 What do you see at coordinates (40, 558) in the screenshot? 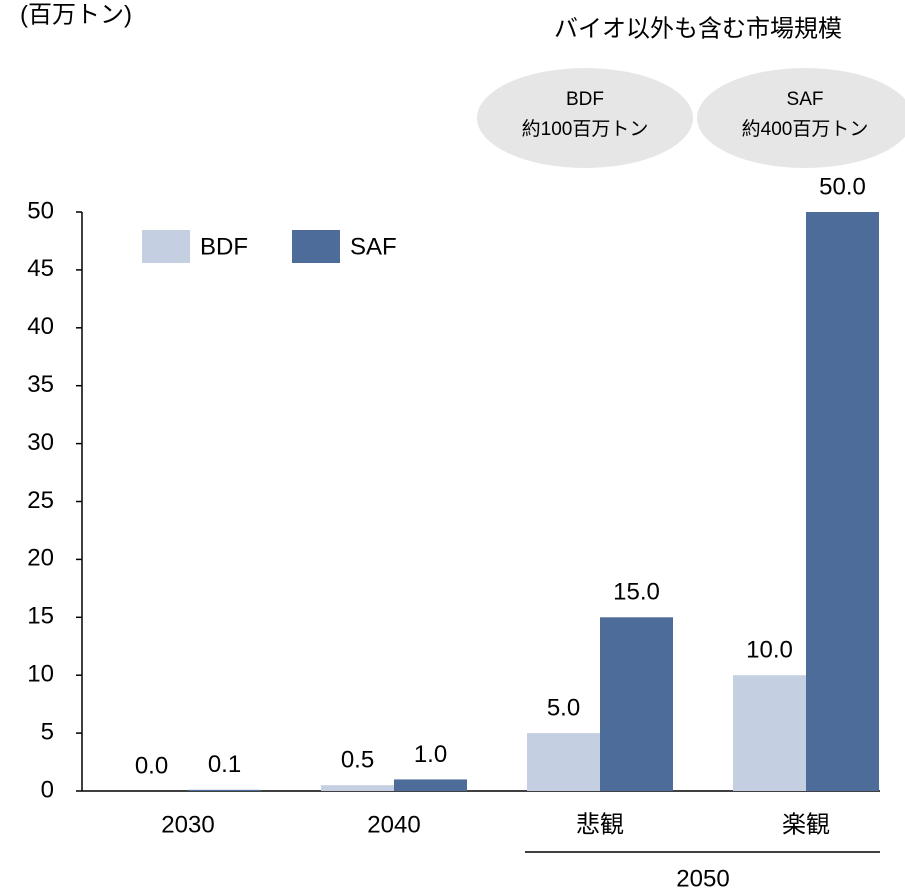
I see `y-tick-label: 20` at bounding box center [40, 558].